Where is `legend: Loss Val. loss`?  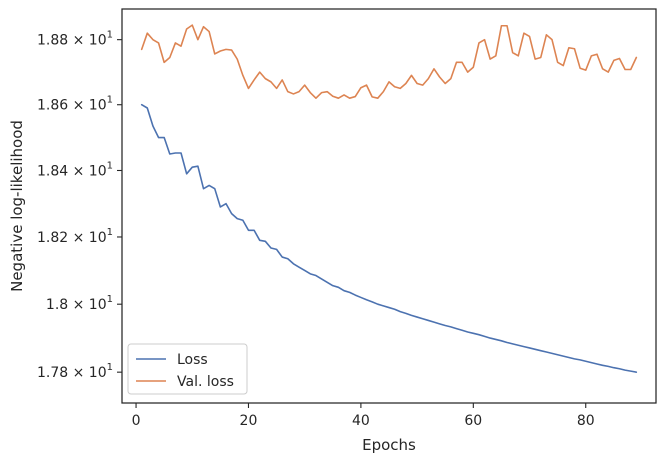 legend: Loss Val. loss is located at coordinates (187, 369).